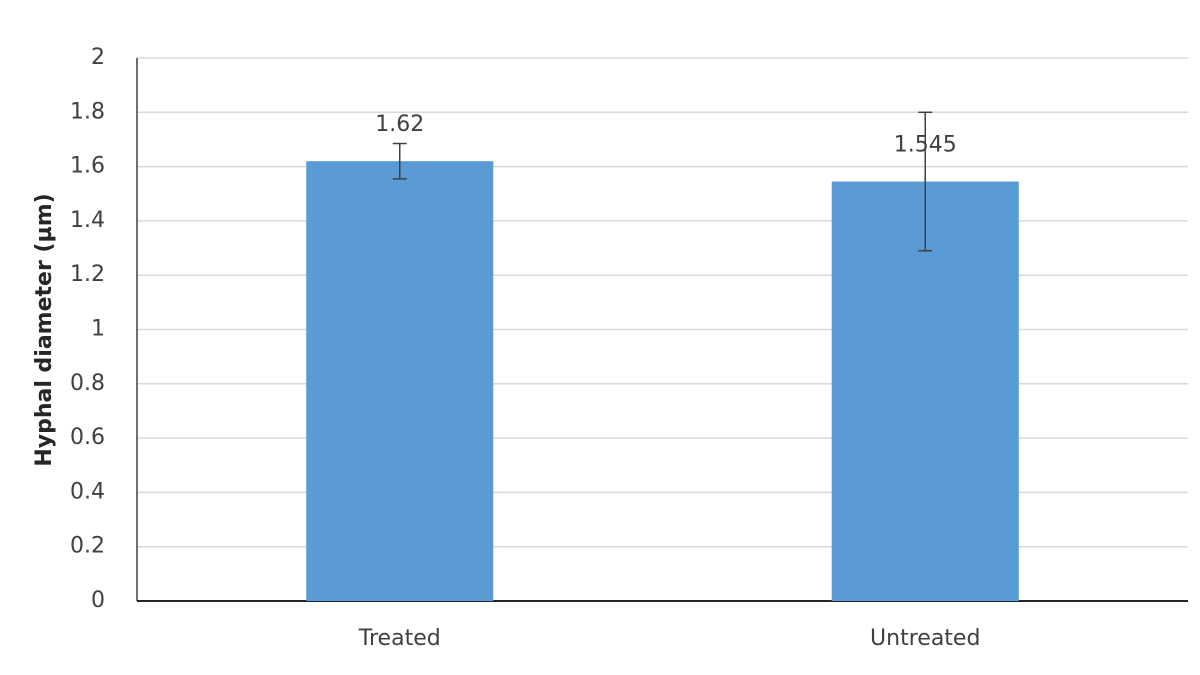  I want to click on bar, so click(400, 381).